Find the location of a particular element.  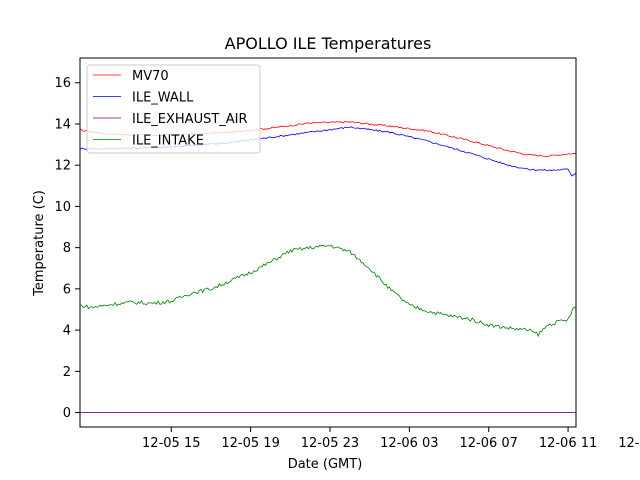

y-axis-ticks: 0 2 4 6 8 10 12 14 16 is located at coordinates (67, 248).